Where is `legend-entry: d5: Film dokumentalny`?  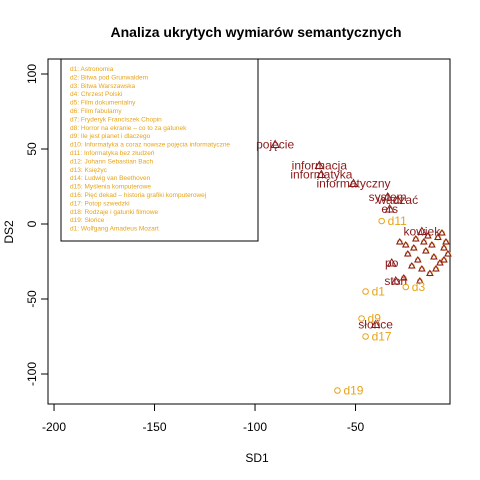 legend-entry: d5: Film dokumentalny is located at coordinates (103, 103).